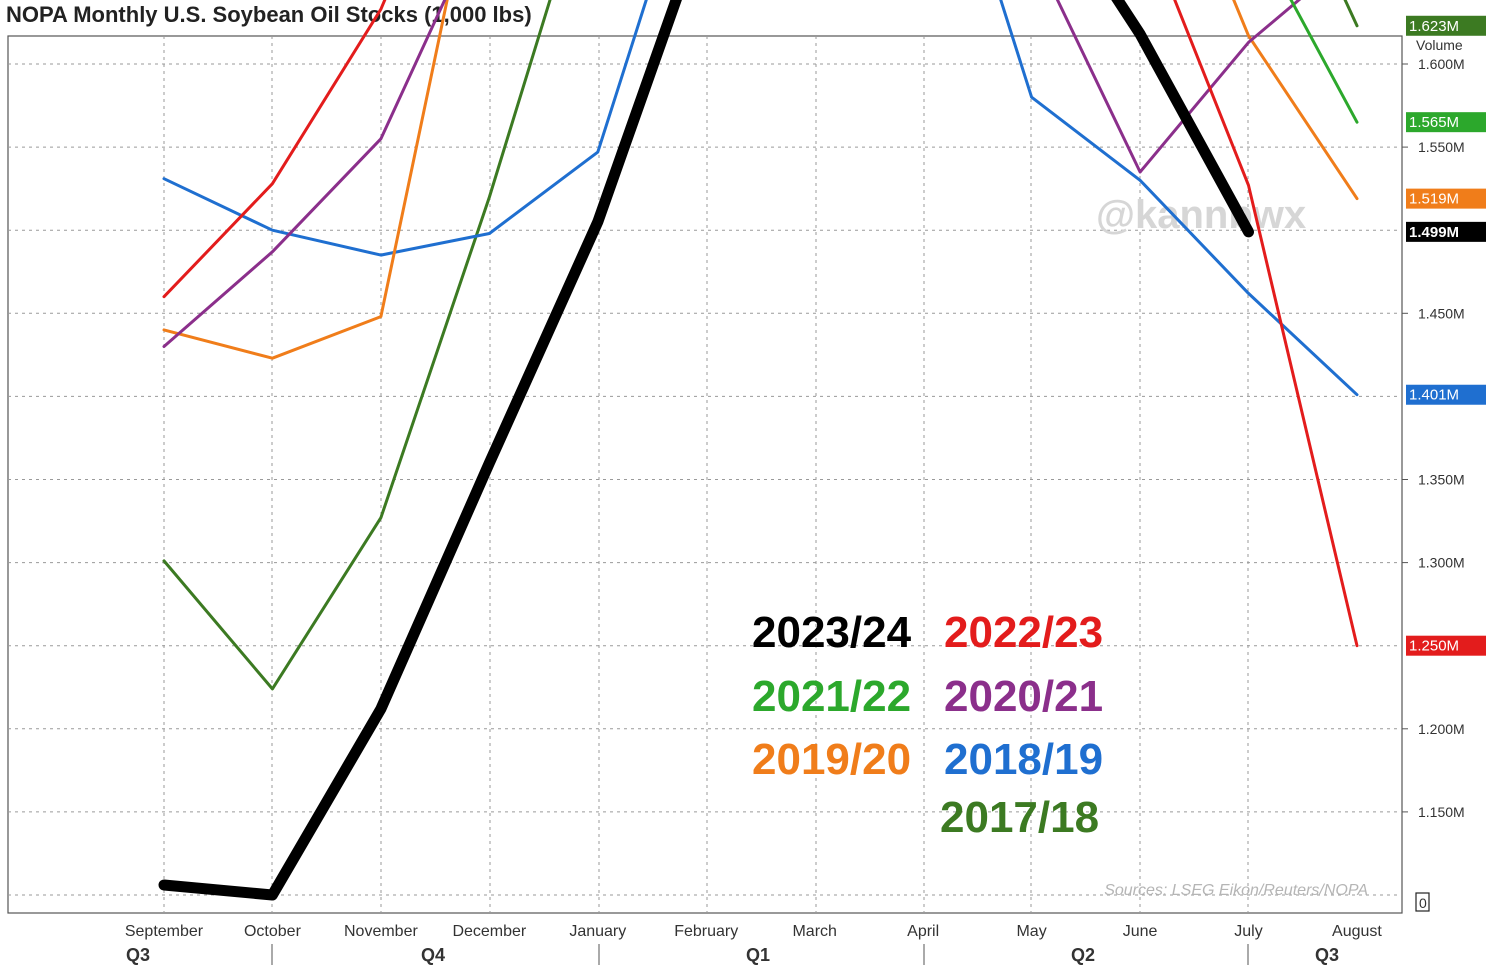 The height and width of the screenshot is (965, 1486). I want to click on y-zero-box, so click(1422, 902).